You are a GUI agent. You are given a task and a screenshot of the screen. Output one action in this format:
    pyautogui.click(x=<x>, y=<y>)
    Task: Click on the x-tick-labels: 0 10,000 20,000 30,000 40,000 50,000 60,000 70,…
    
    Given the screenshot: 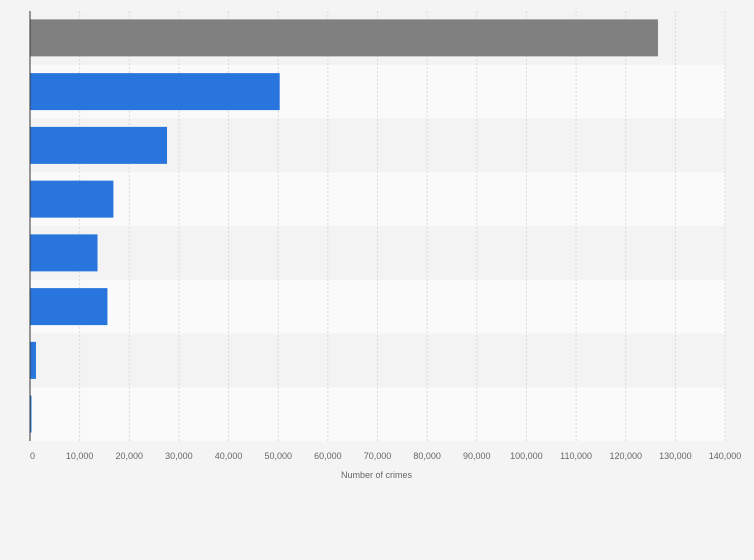 What is the action you would take?
    pyautogui.click(x=385, y=456)
    